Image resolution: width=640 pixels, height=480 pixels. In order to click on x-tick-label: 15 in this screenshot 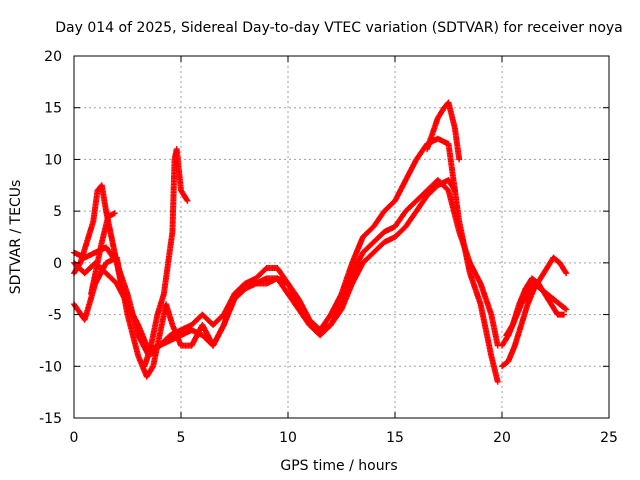, I will do `click(395, 438)`.